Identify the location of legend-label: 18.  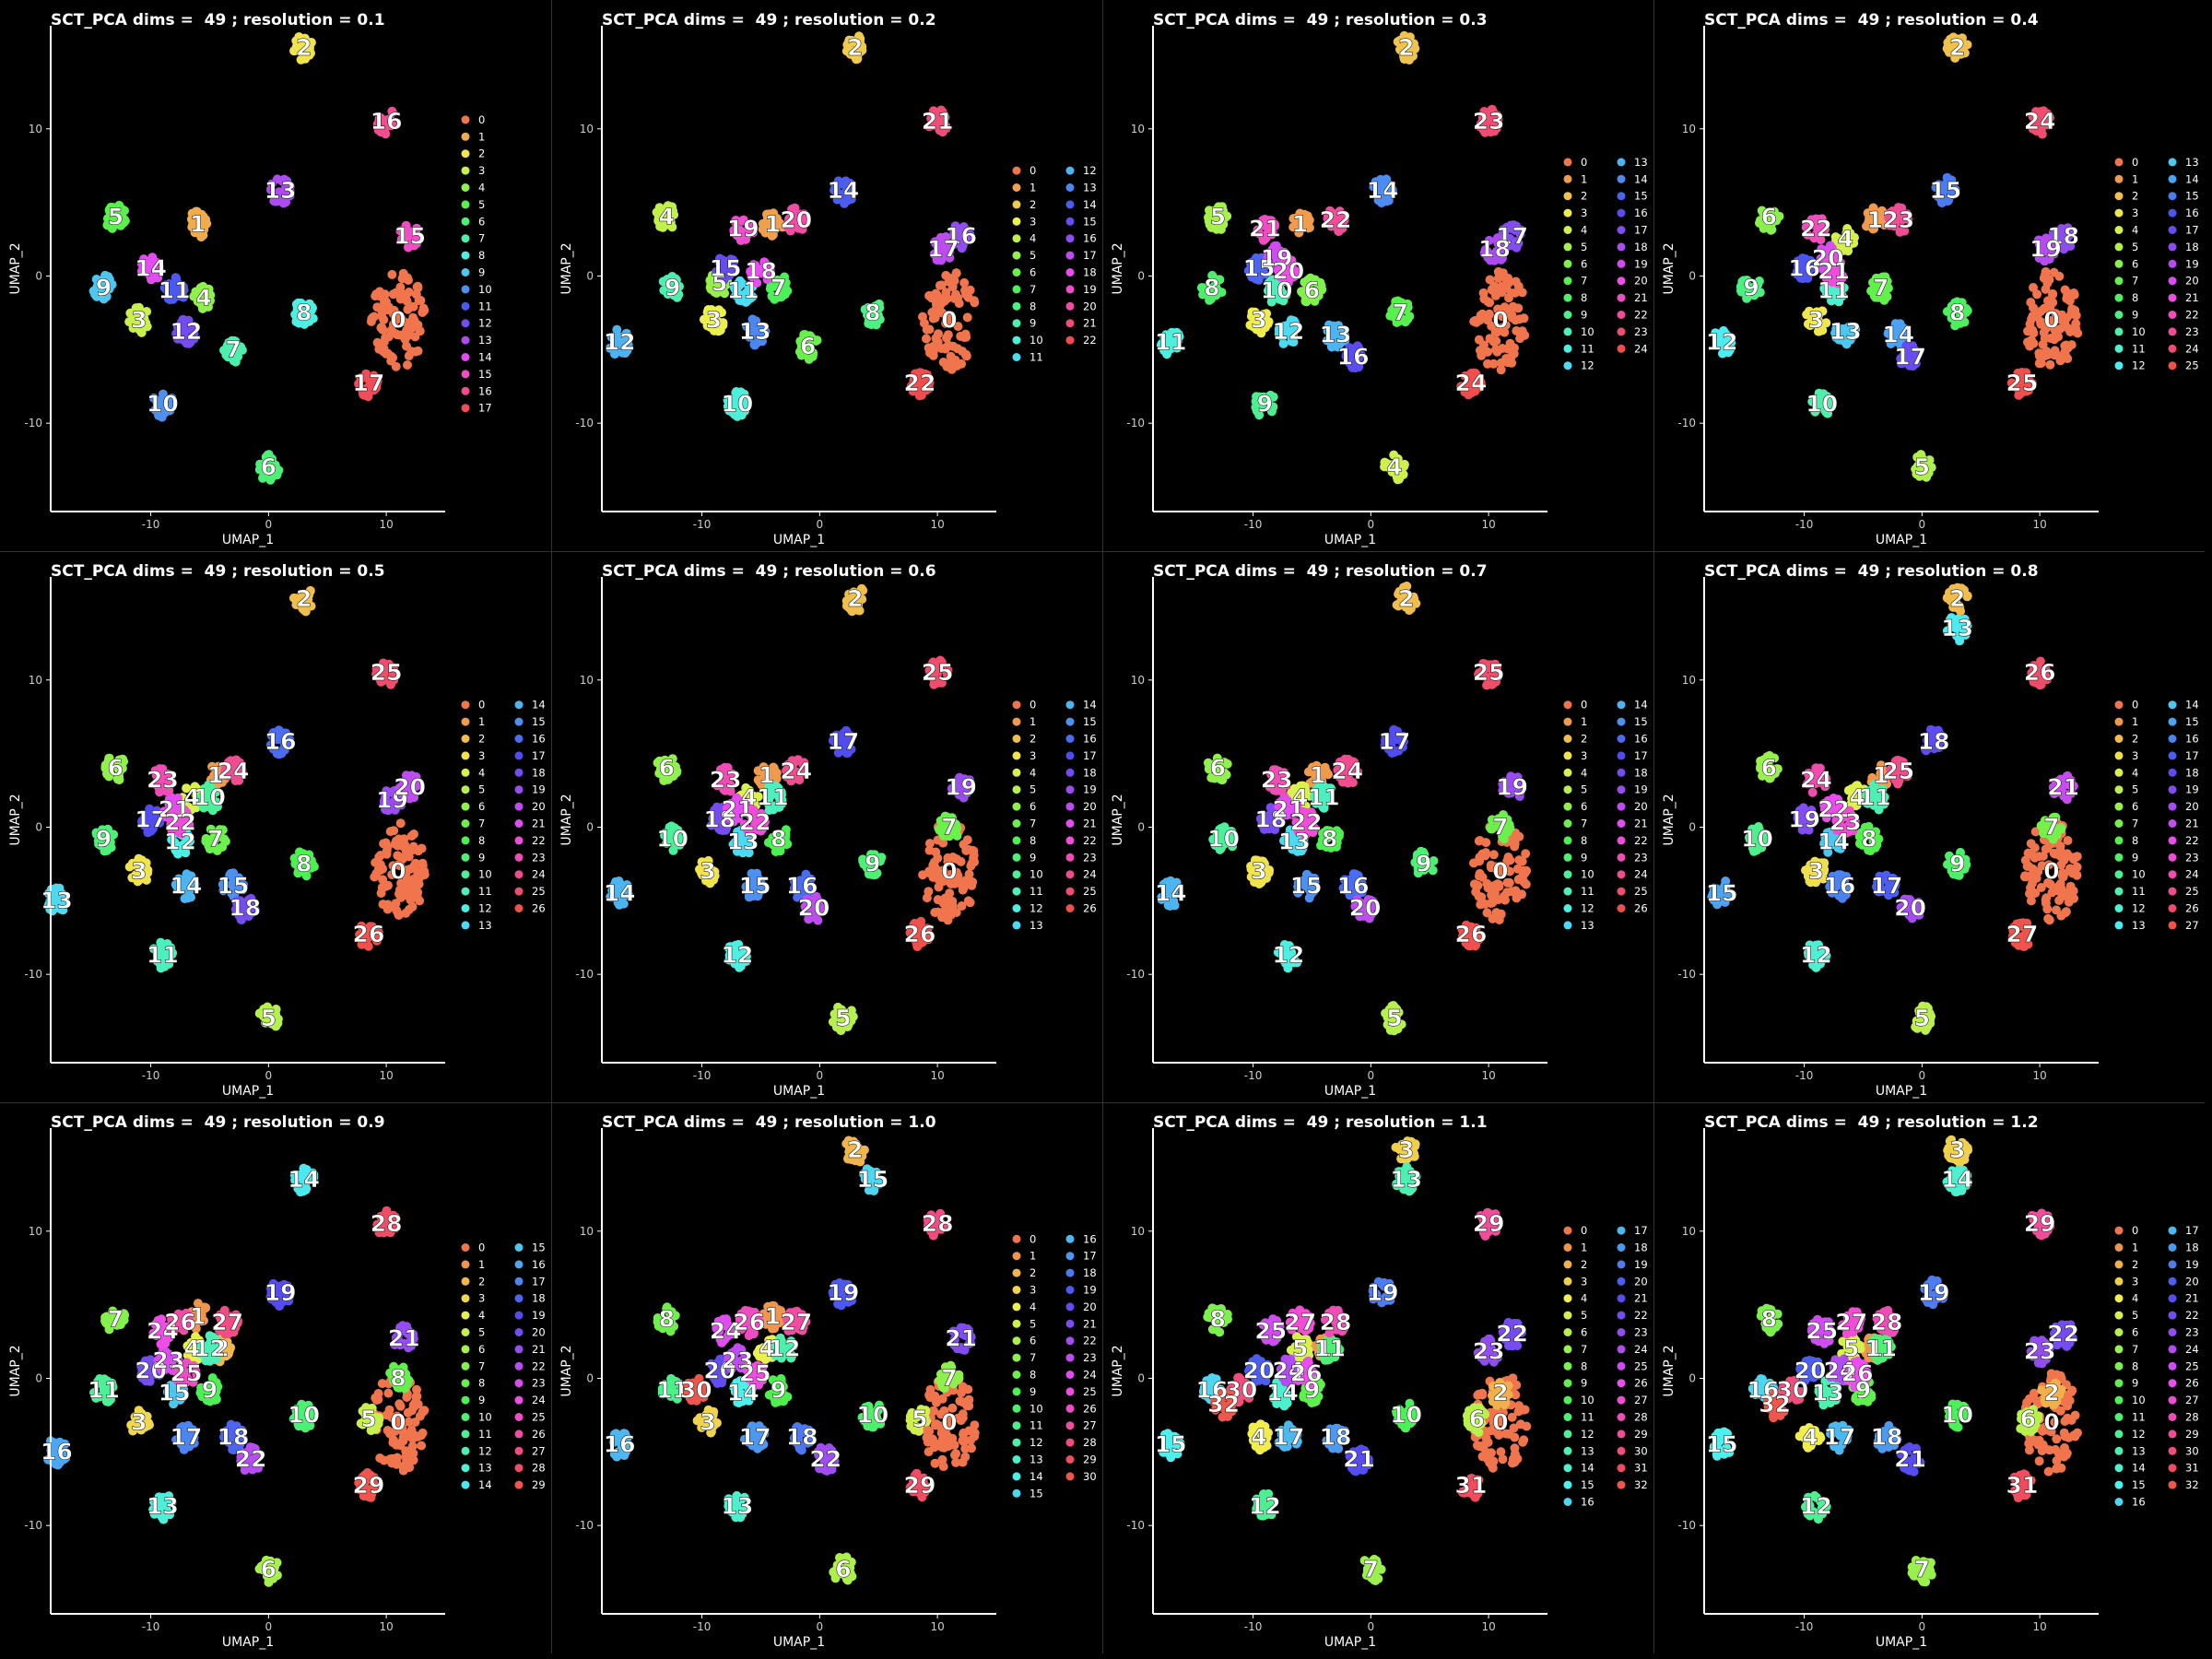
(1641, 247).